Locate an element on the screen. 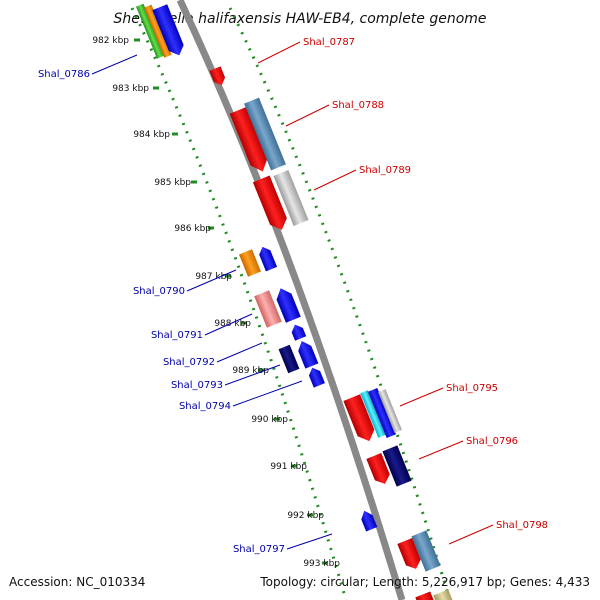 This screenshot has width=600, height=600. gene-shal-0788-red is located at coordinates (250, 140).